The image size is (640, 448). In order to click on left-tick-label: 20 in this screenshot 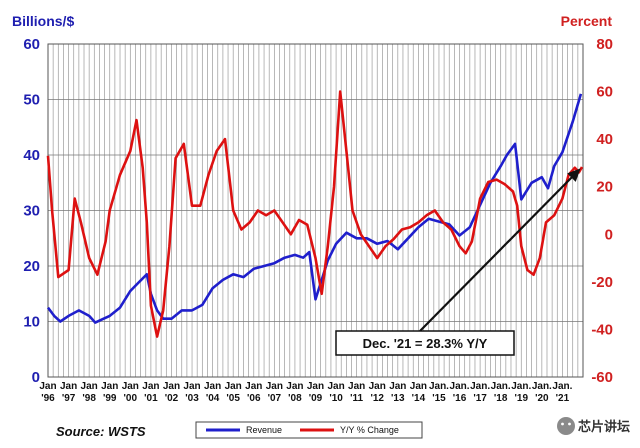, I will do `click(31, 266)`.